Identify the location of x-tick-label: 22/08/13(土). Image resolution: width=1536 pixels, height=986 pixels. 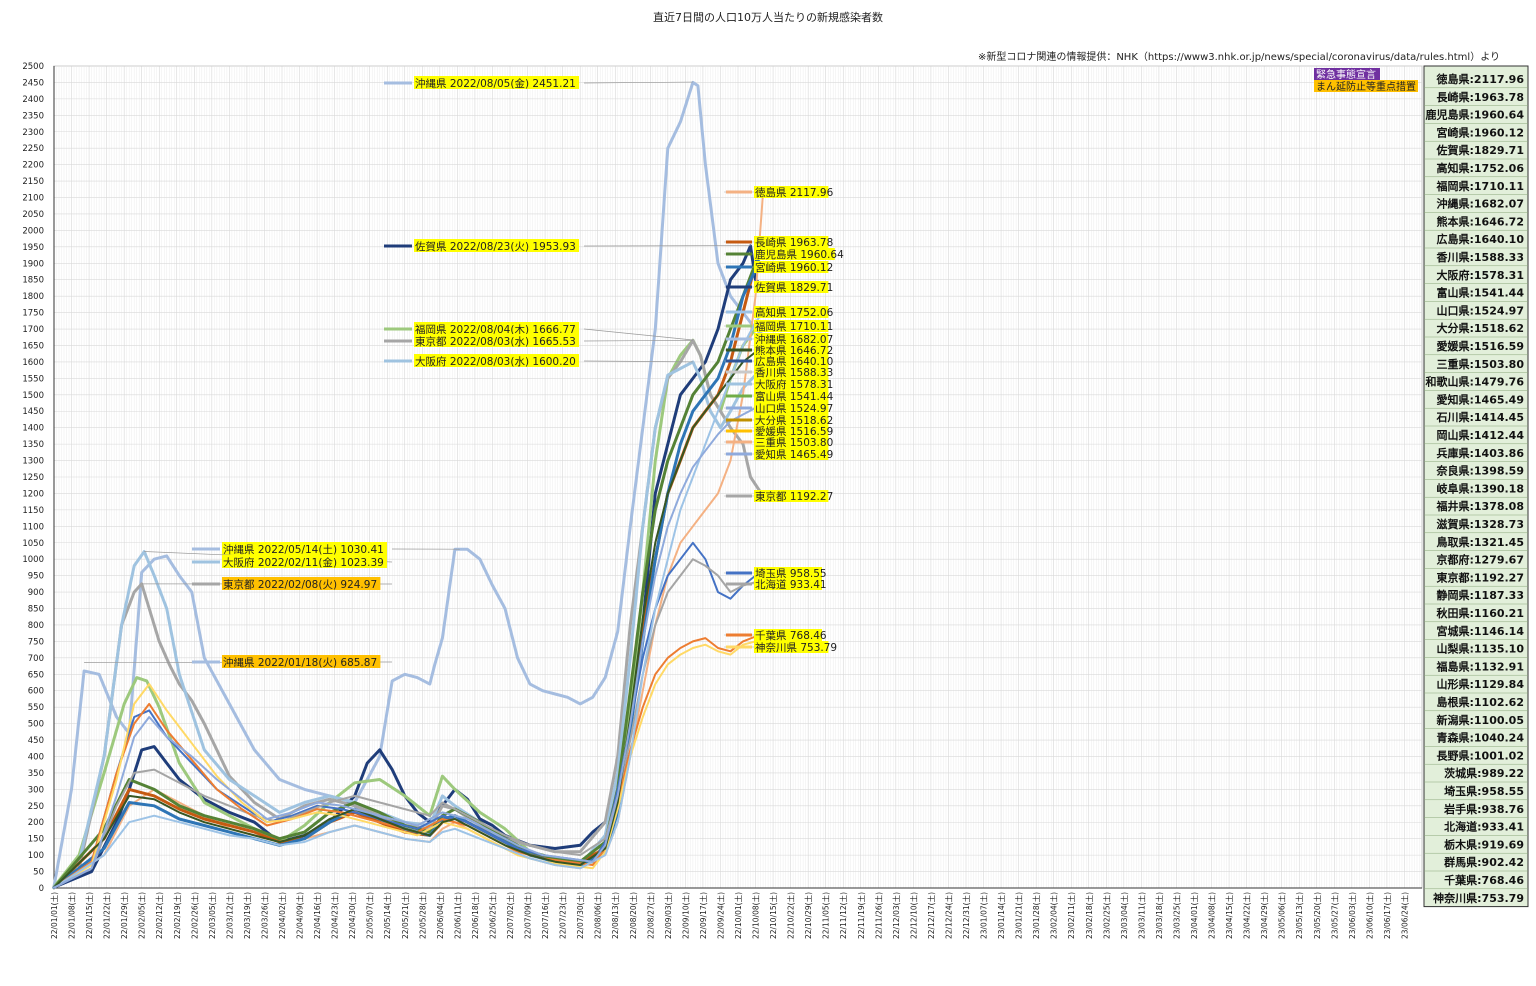
(615, 915).